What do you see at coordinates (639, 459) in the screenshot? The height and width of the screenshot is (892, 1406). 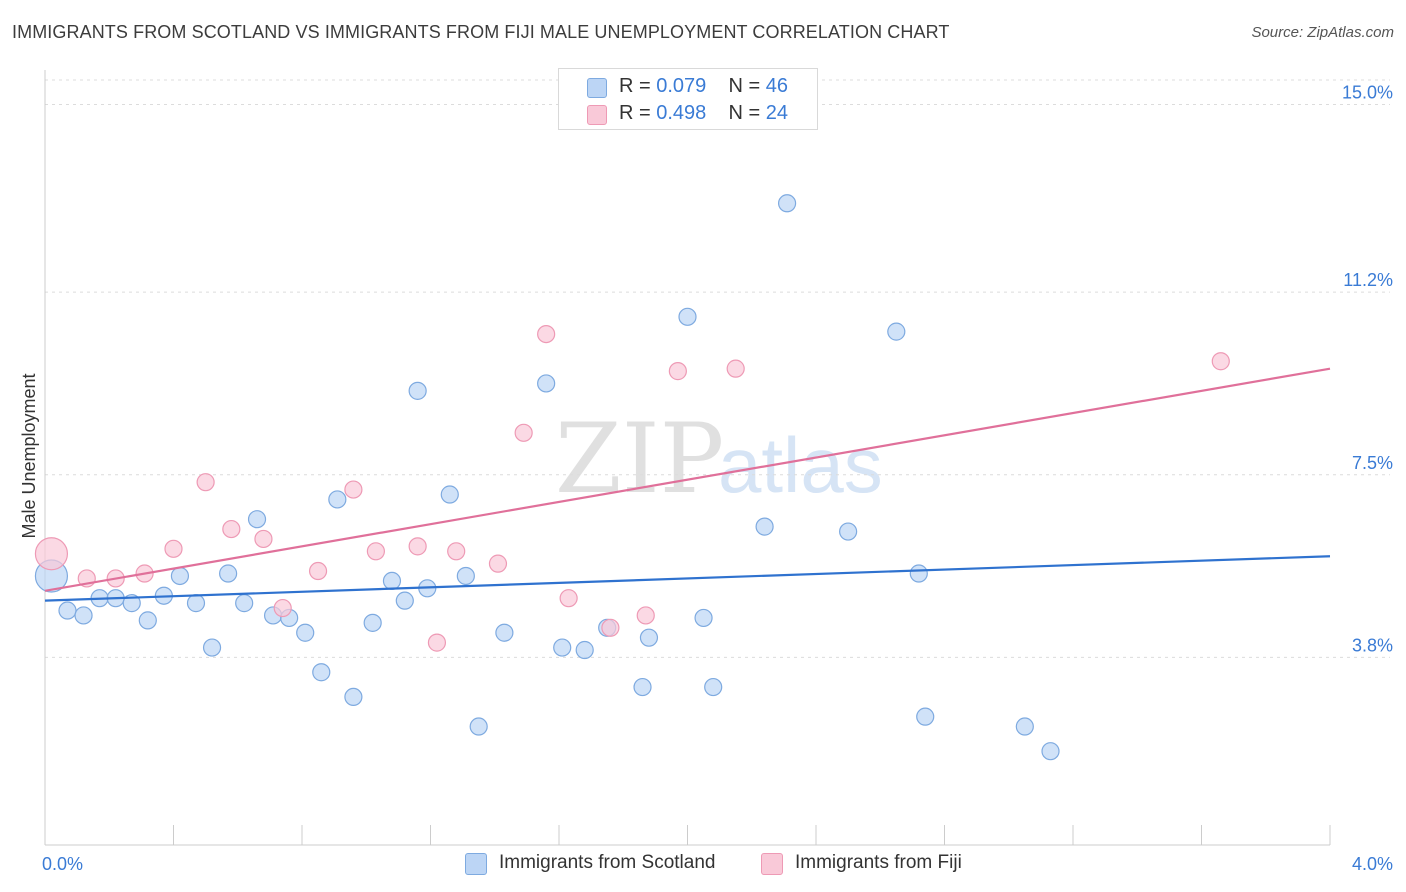 I see `watermark-zip: ZIP` at bounding box center [639, 459].